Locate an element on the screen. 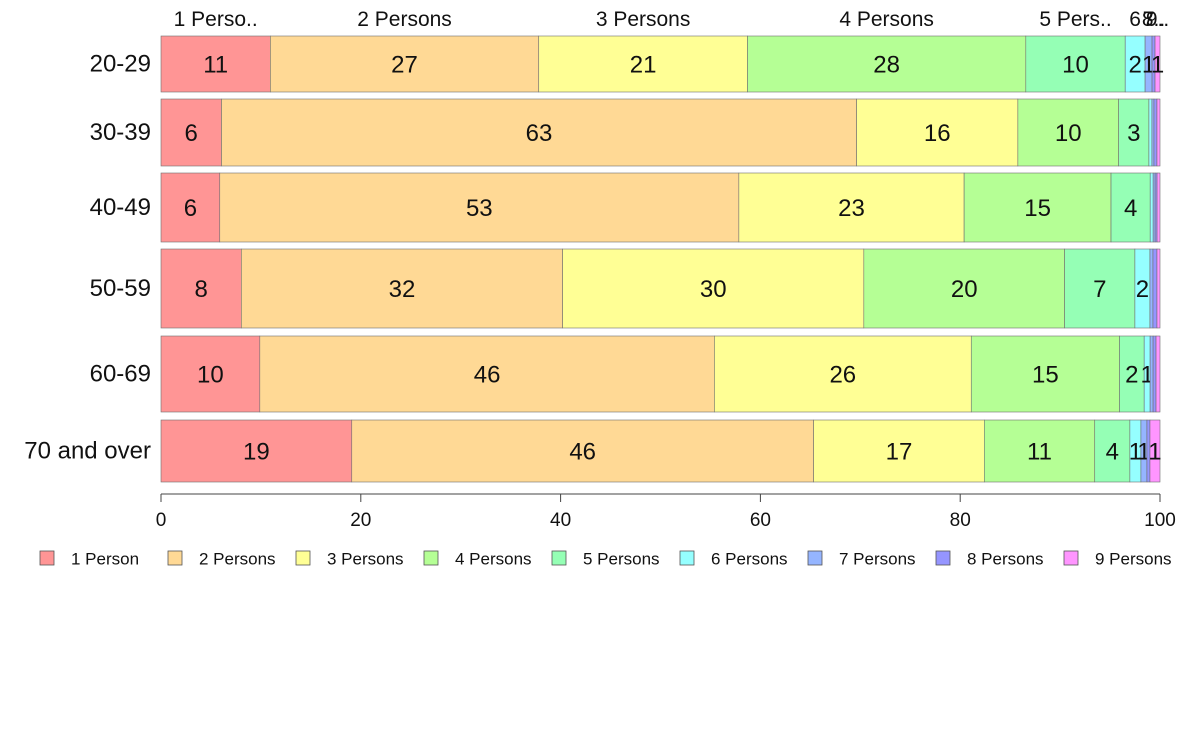  legend-label: 1 Person is located at coordinates (105, 559).